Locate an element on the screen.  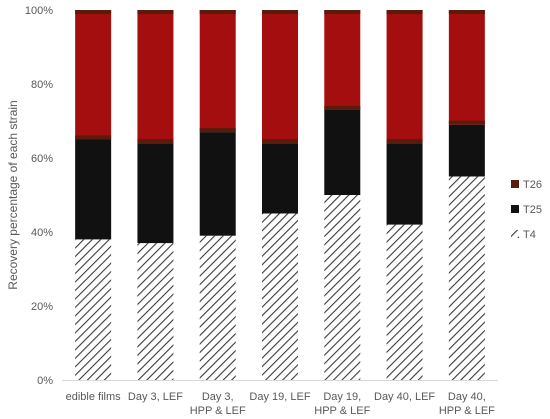
y-axis-title-group: Recovery percentage of each strain is located at coordinates (13, 194).